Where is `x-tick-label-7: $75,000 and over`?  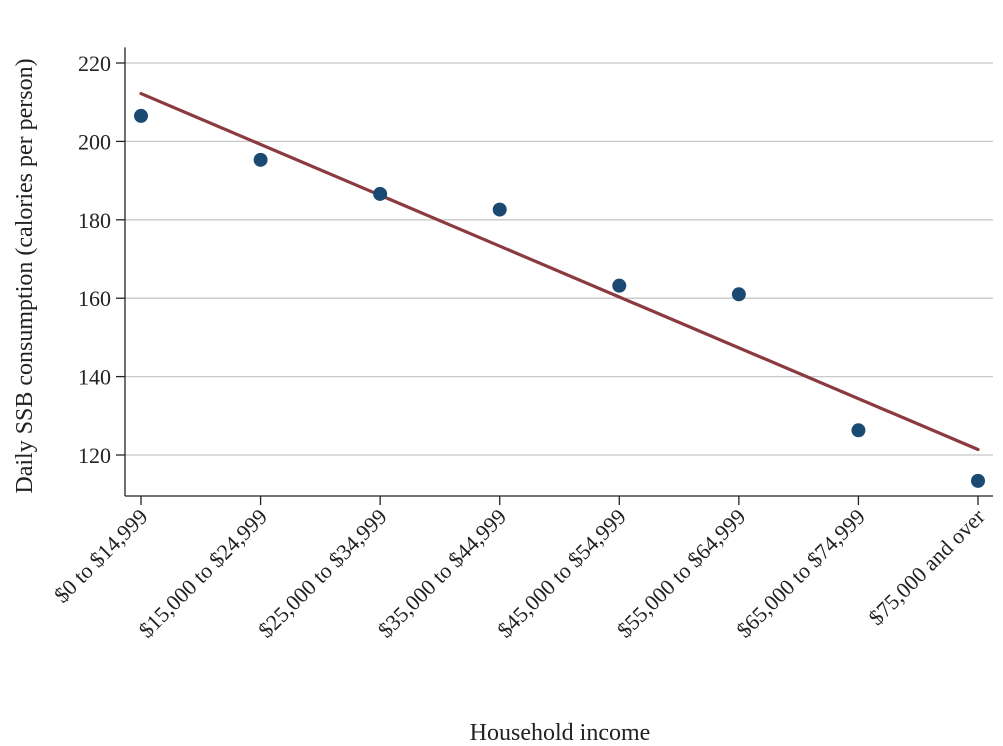 x-tick-label-7: $75,000 and over is located at coordinates (926, 566).